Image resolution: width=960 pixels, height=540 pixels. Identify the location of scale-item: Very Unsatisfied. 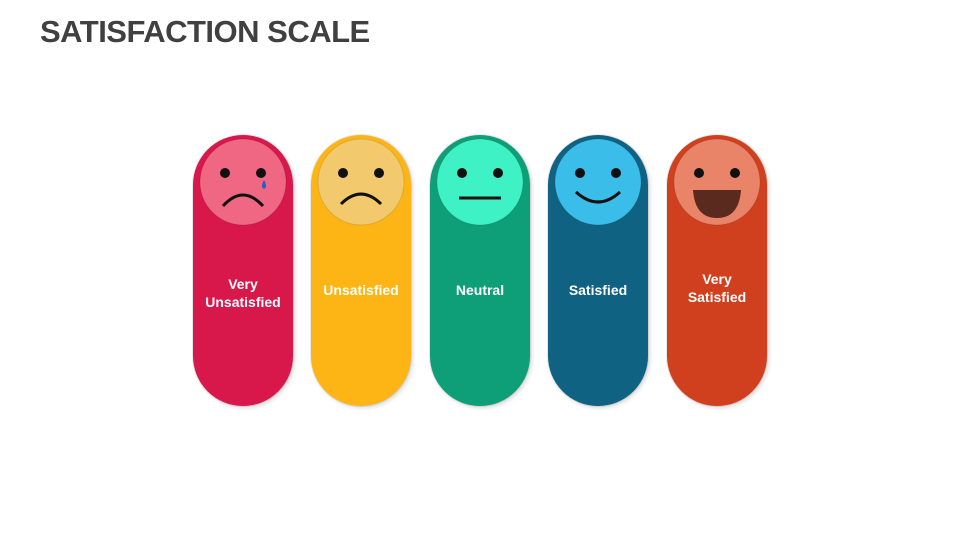
(243, 270).